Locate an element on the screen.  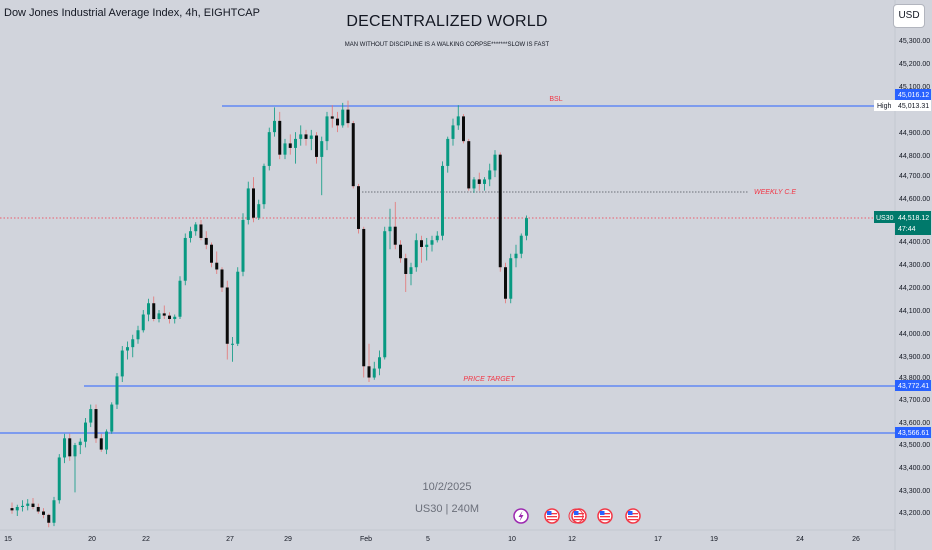
currency-button: USD is located at coordinates (909, 16).